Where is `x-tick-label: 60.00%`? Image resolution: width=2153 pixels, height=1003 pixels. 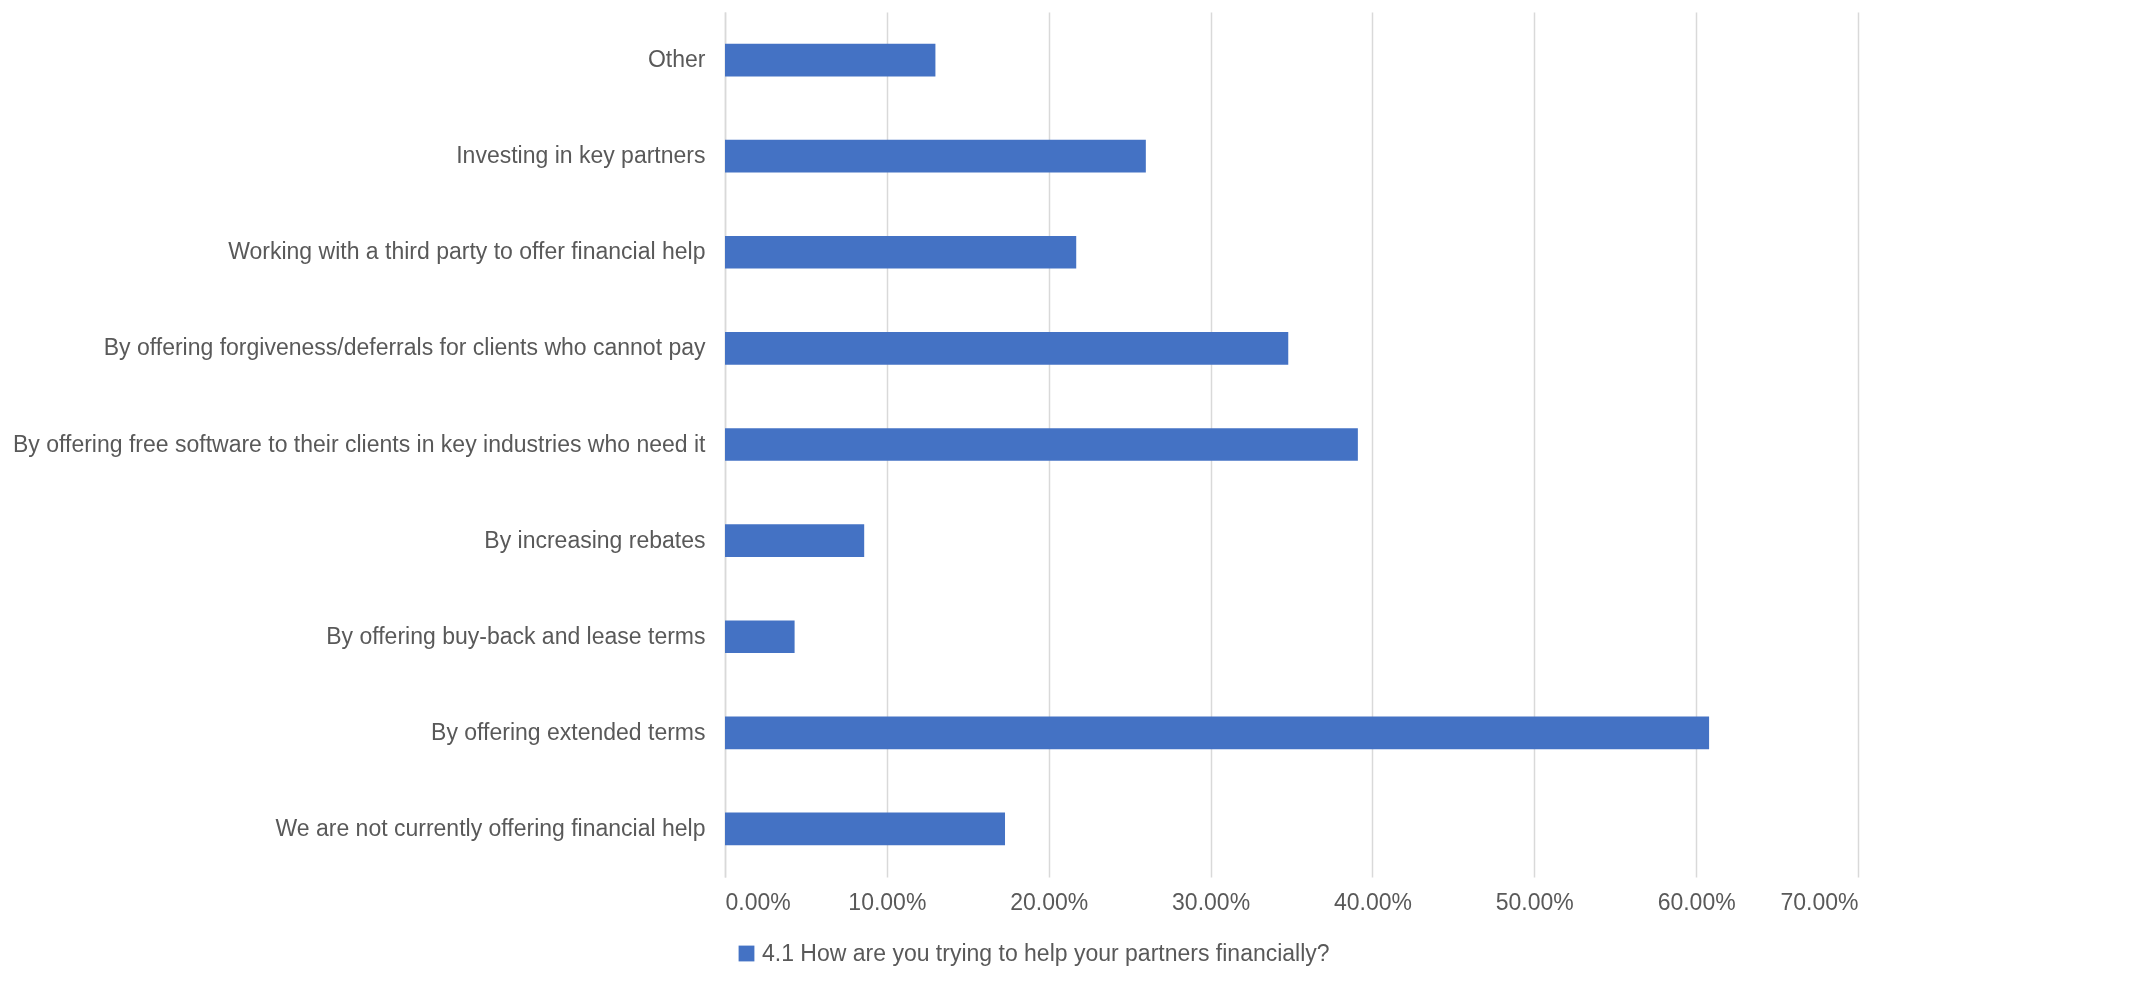
x-tick-label: 60.00% is located at coordinates (1696, 901).